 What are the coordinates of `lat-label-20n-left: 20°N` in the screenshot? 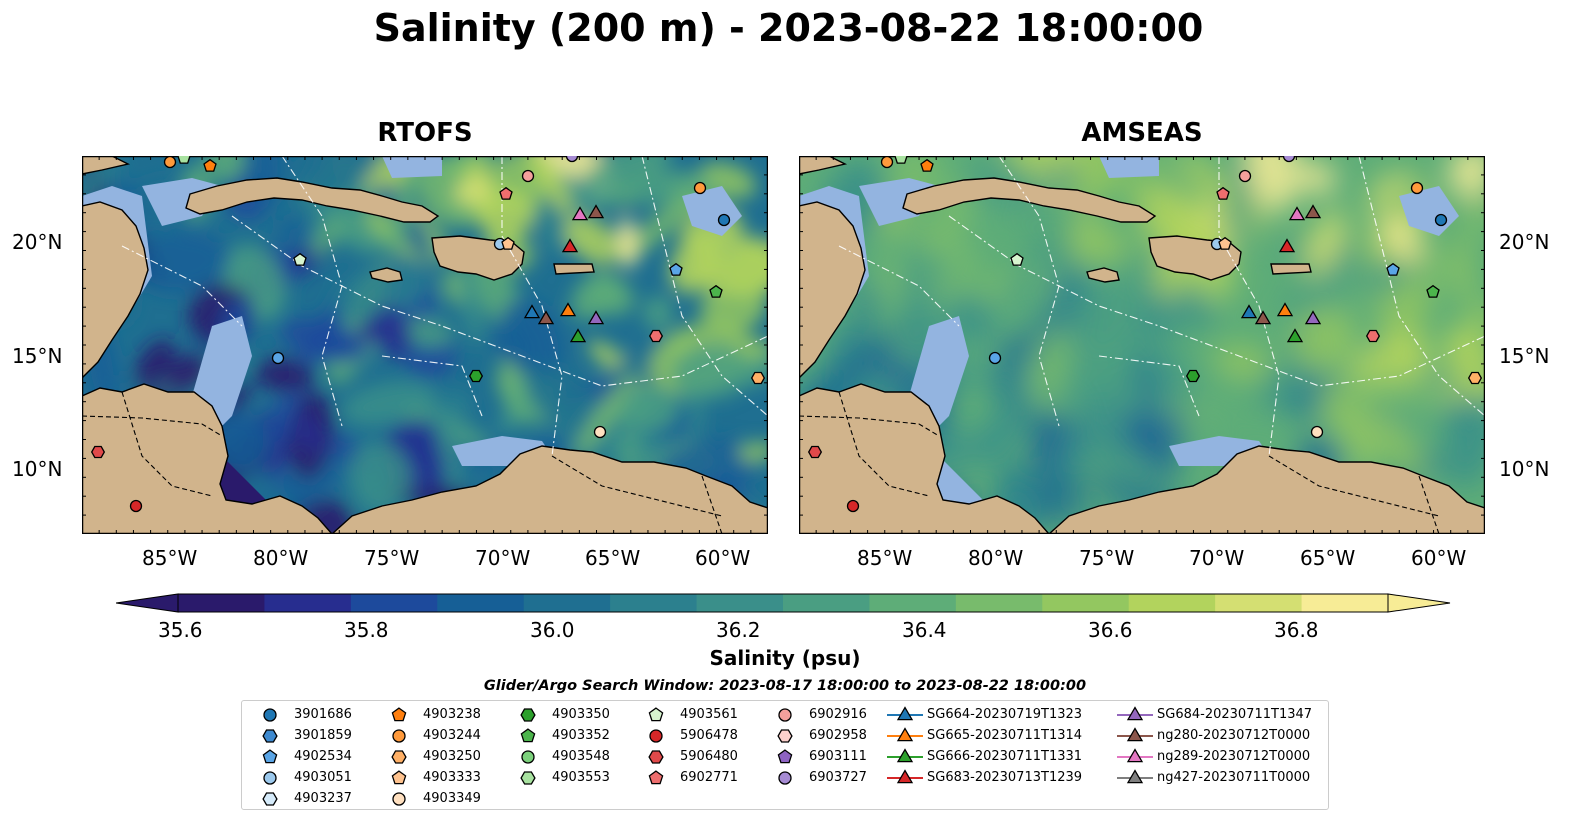 It's located at (37, 242).